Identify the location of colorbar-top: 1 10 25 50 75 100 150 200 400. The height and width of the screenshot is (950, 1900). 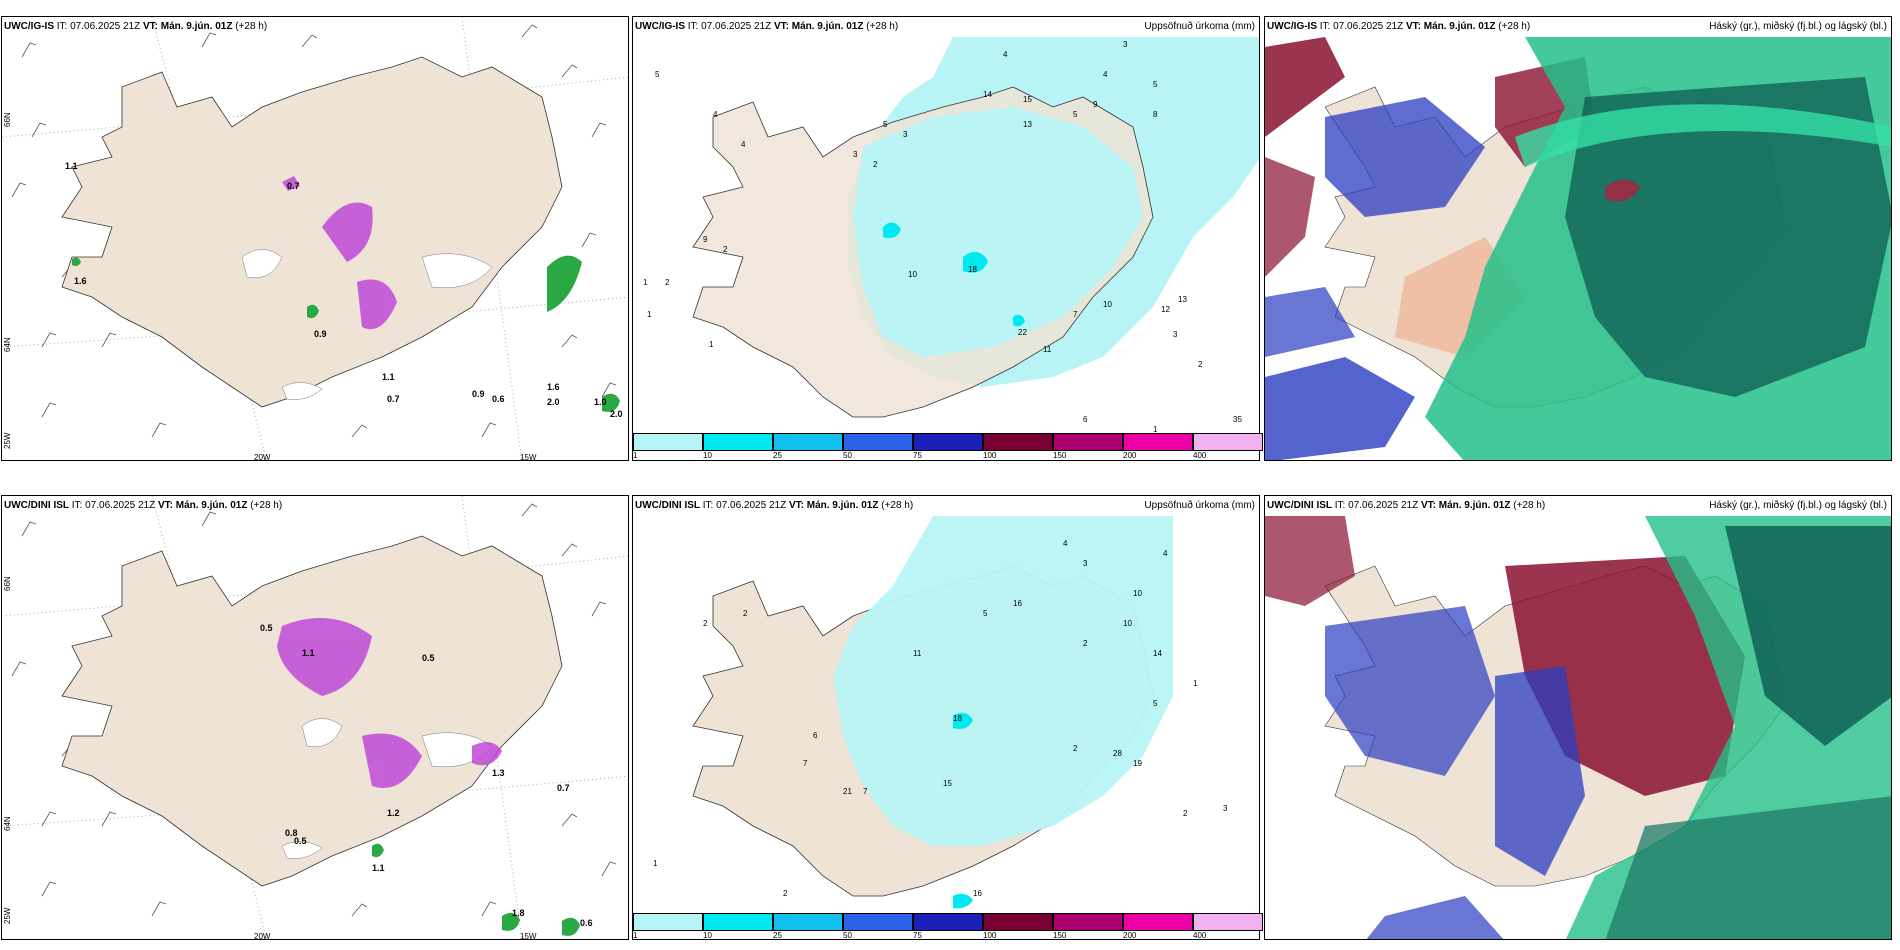
(948, 446).